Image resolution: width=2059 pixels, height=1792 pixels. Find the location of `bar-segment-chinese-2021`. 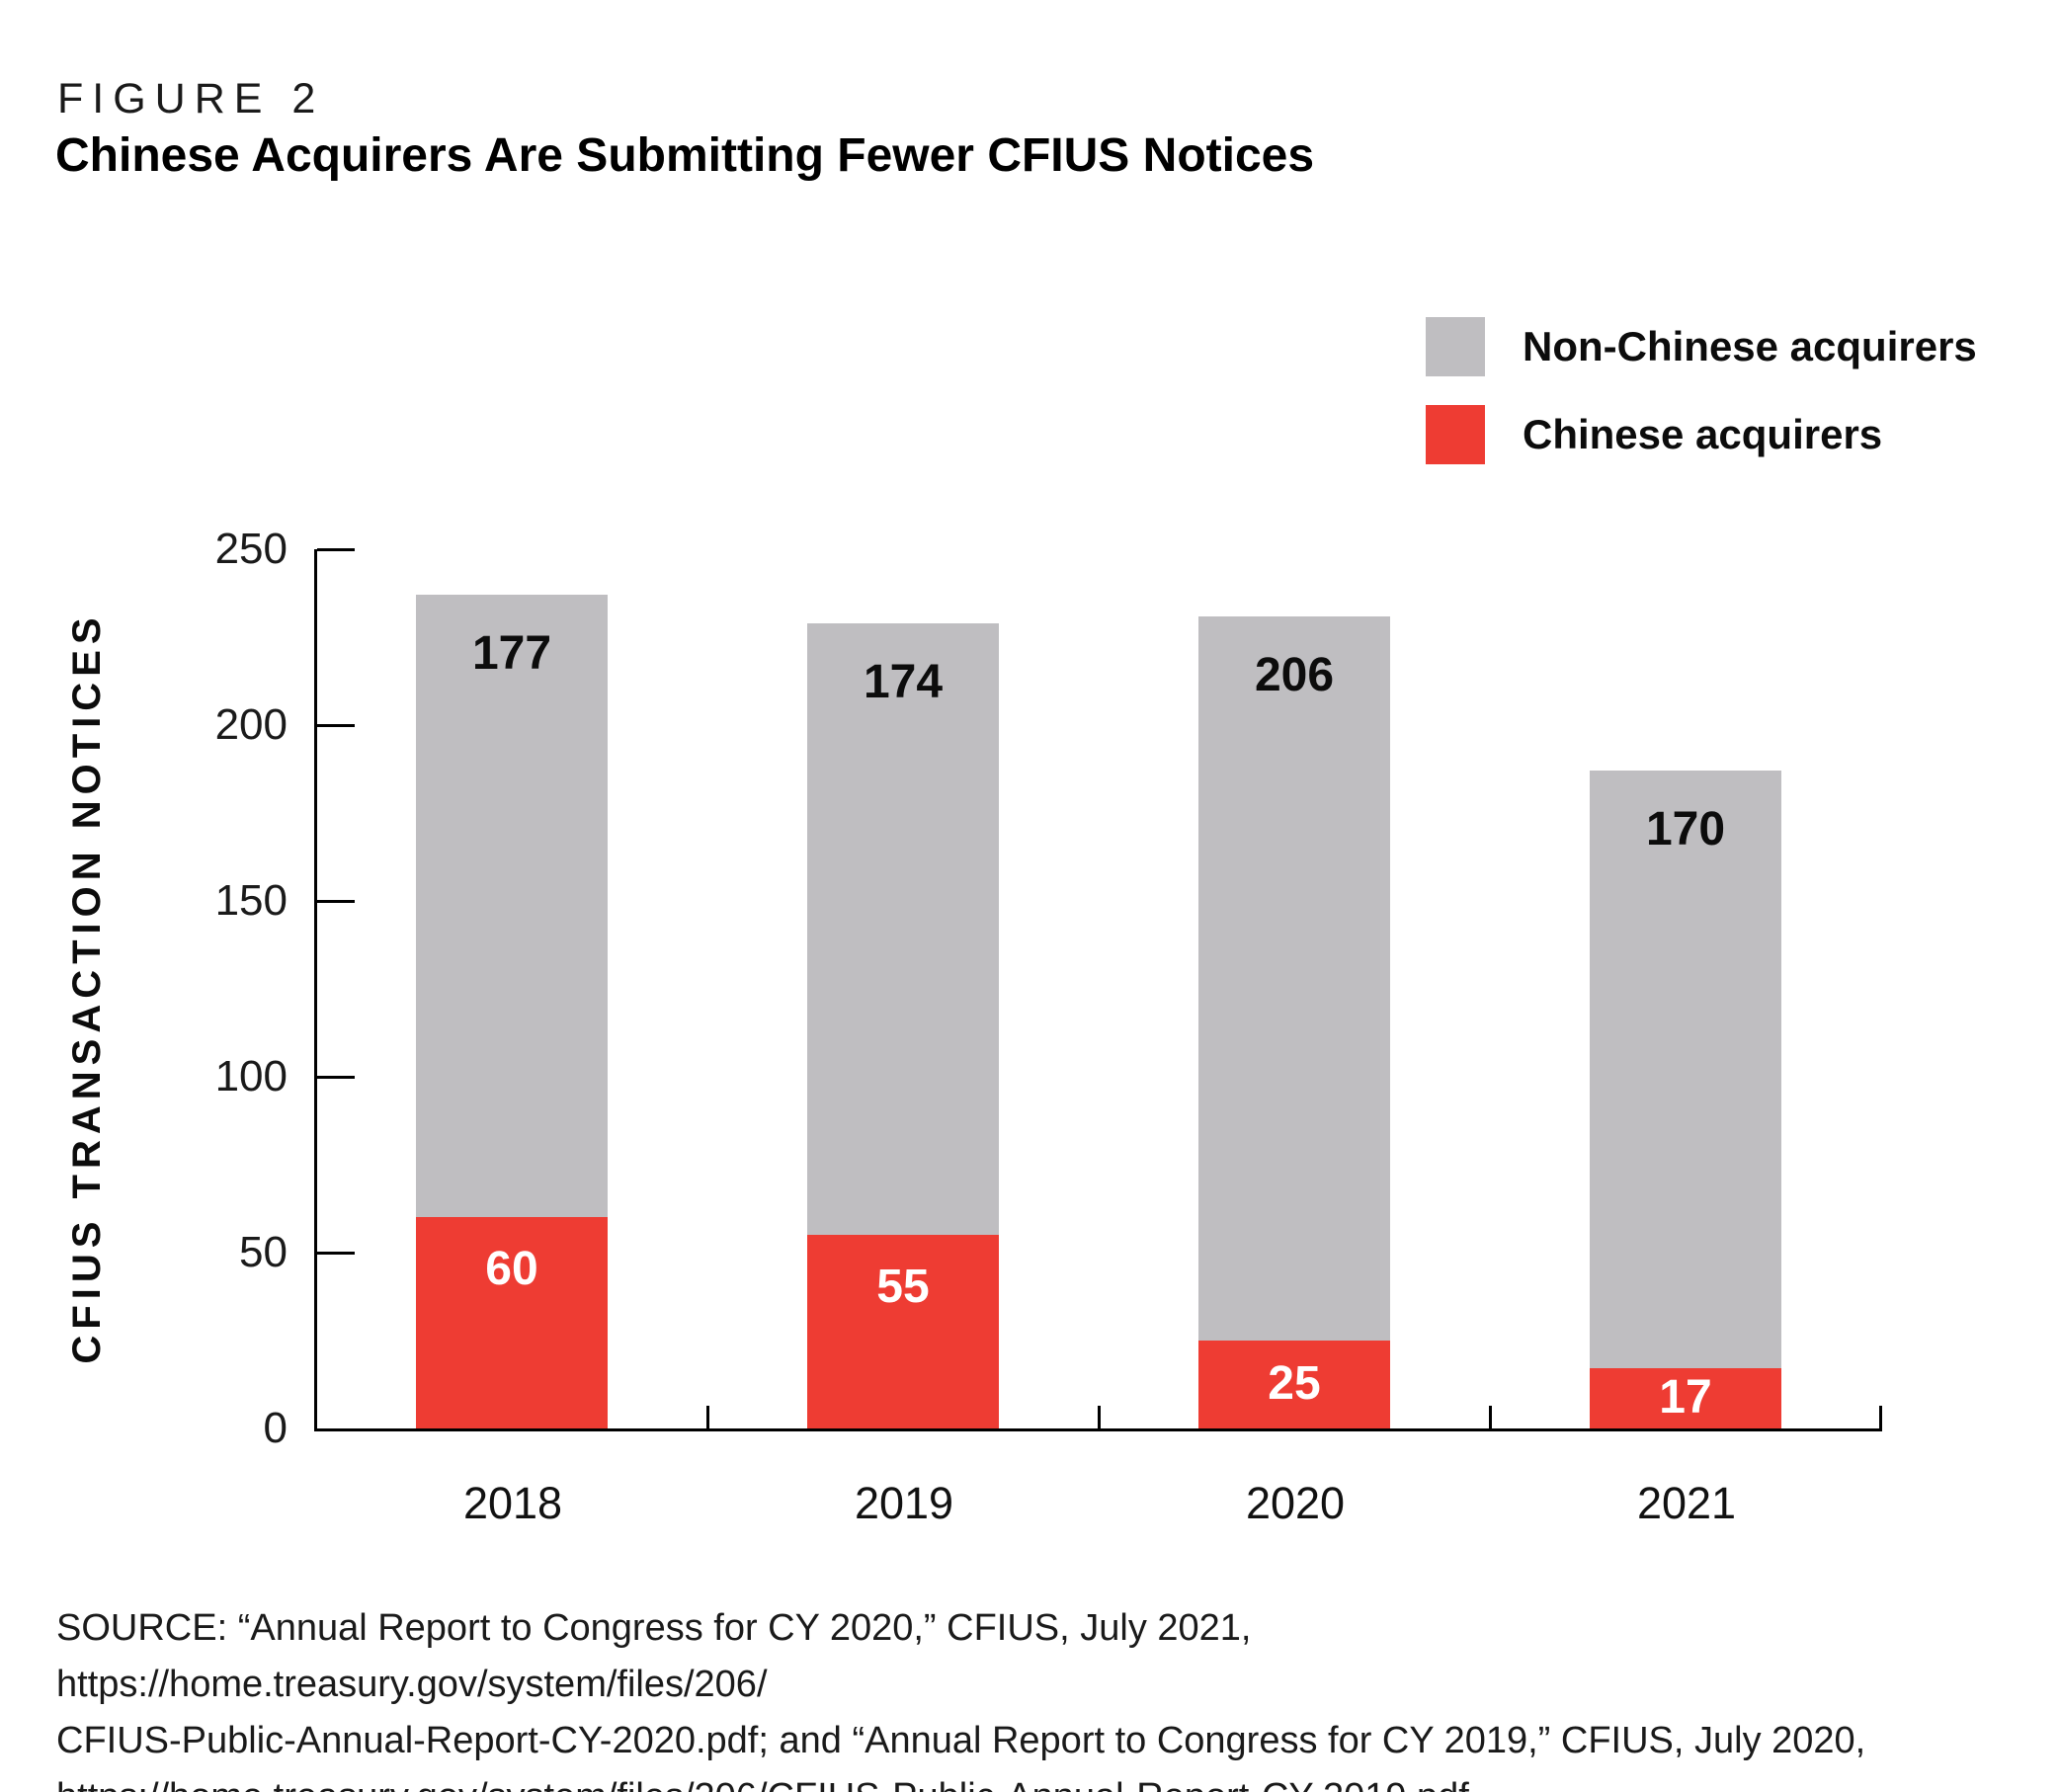

bar-segment-chinese-2021 is located at coordinates (1686, 1398).